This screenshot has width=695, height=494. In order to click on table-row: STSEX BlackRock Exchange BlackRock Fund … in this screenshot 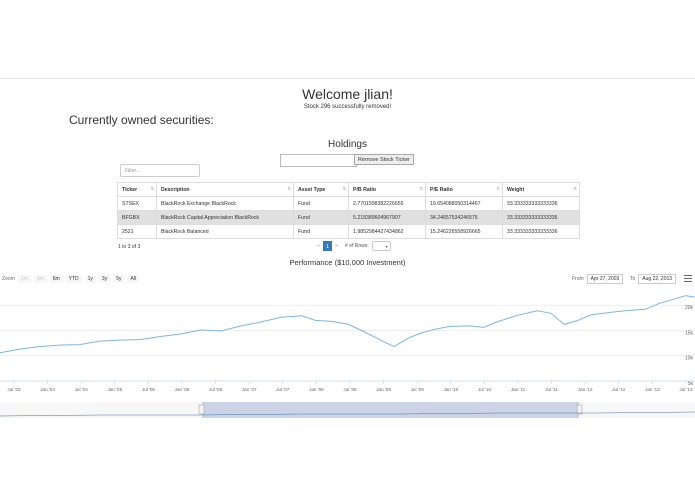, I will do `click(348, 203)`.